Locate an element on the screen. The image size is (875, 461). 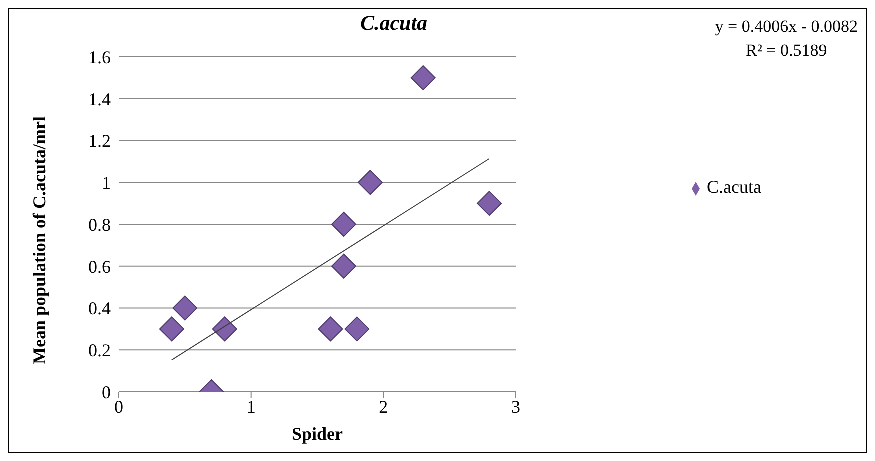
chart-title: C.acuta is located at coordinates (394, 23).